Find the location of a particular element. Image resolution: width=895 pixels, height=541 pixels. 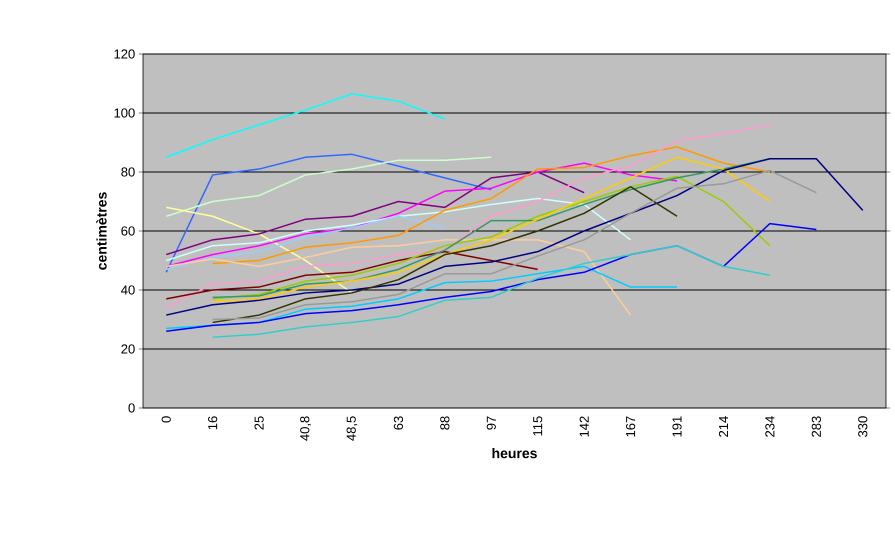

x-tick-label: 88 is located at coordinates (445, 423).